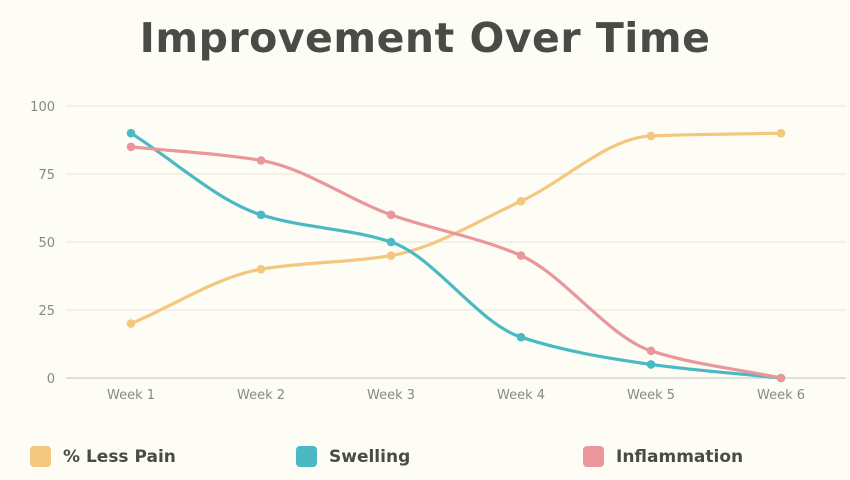  What do you see at coordinates (680, 456) in the screenshot?
I see `legend-label-inflammation: Inflammation` at bounding box center [680, 456].